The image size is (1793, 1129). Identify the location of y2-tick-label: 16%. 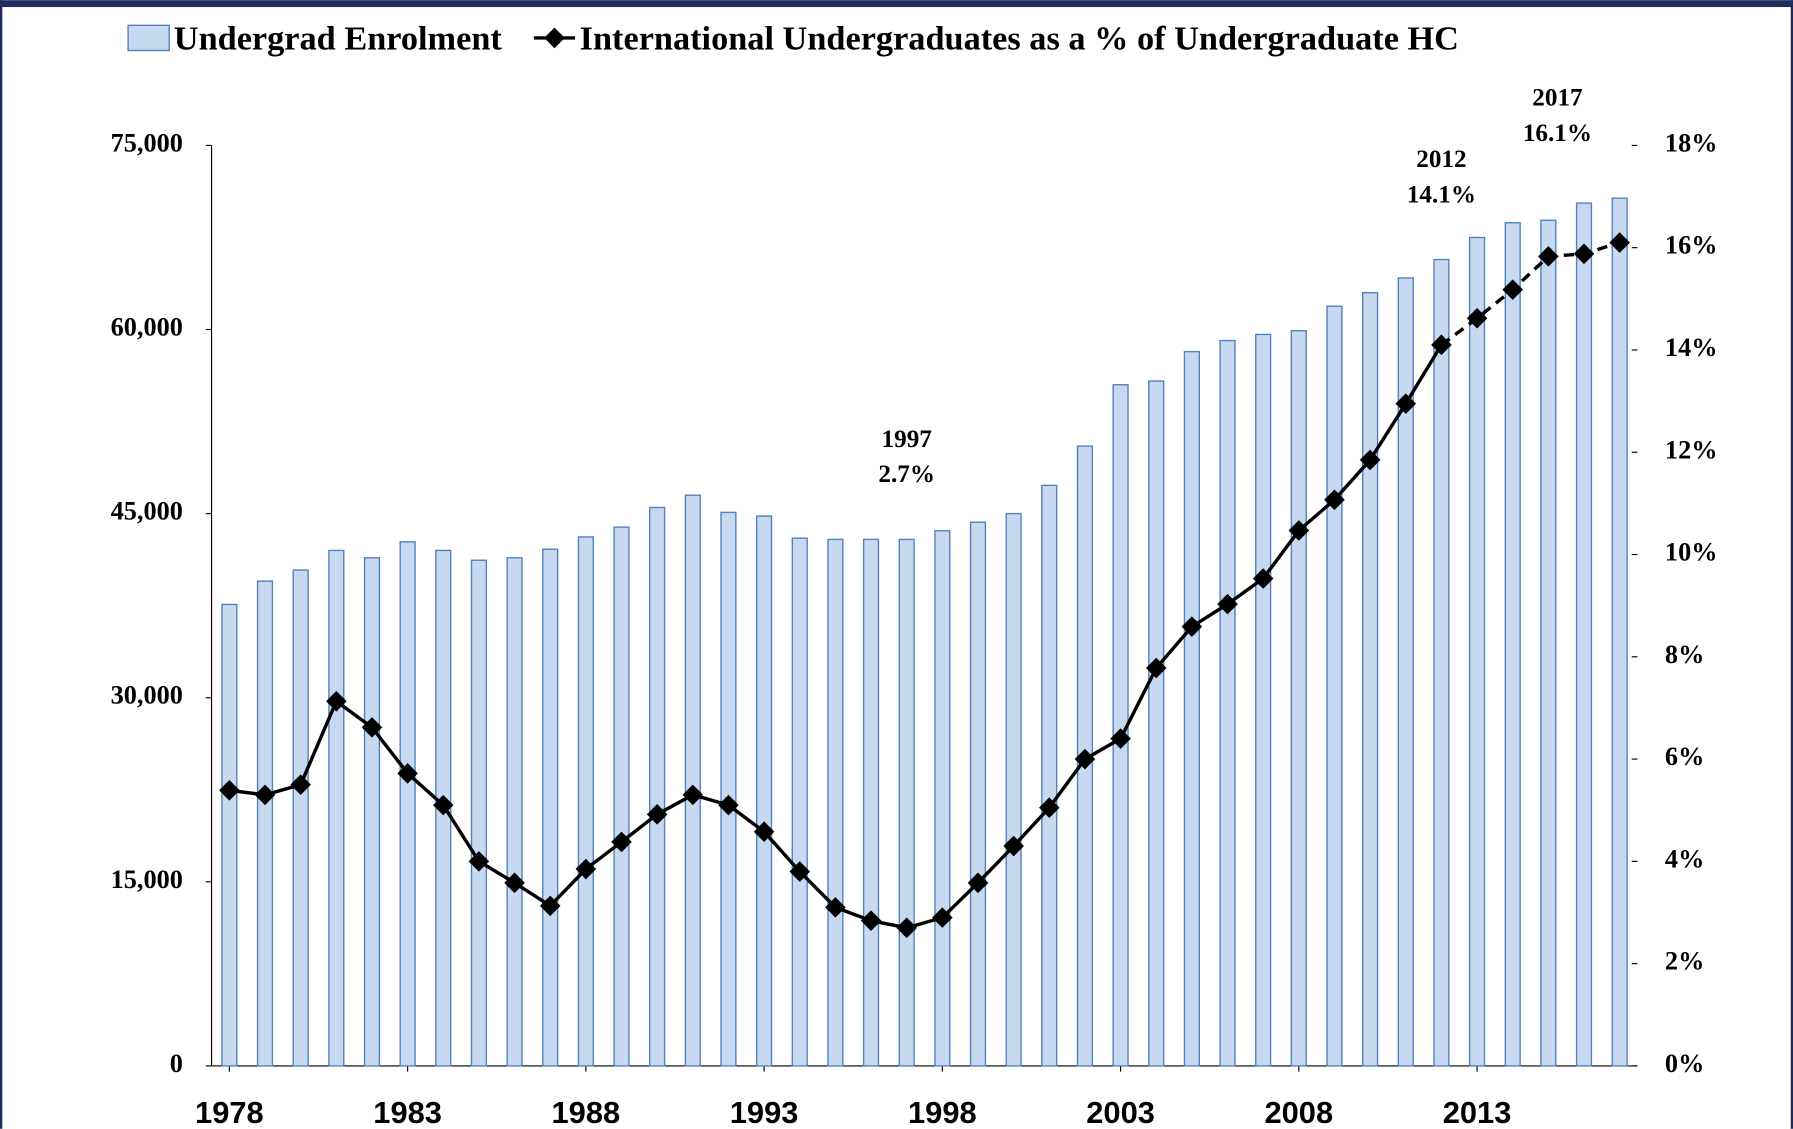
(1691, 245).